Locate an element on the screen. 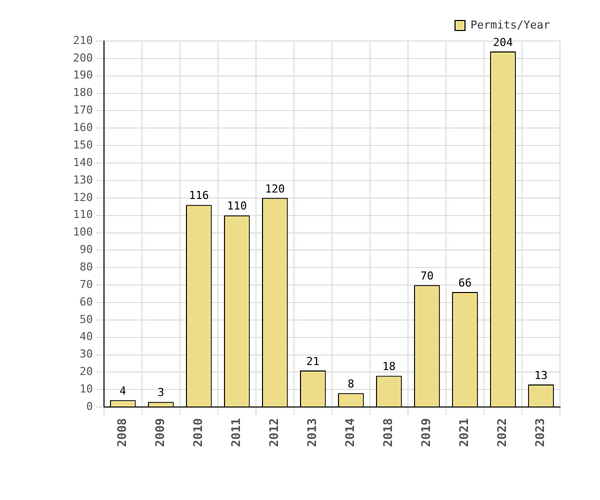  data-label: 116 is located at coordinates (198, 195).